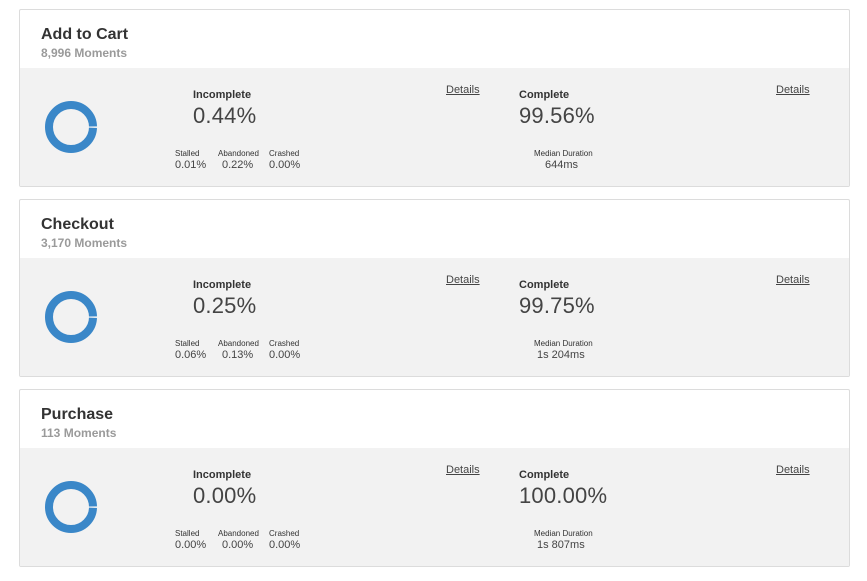  What do you see at coordinates (84, 243) in the screenshot?
I see `moments-count: 3,170 Moments` at bounding box center [84, 243].